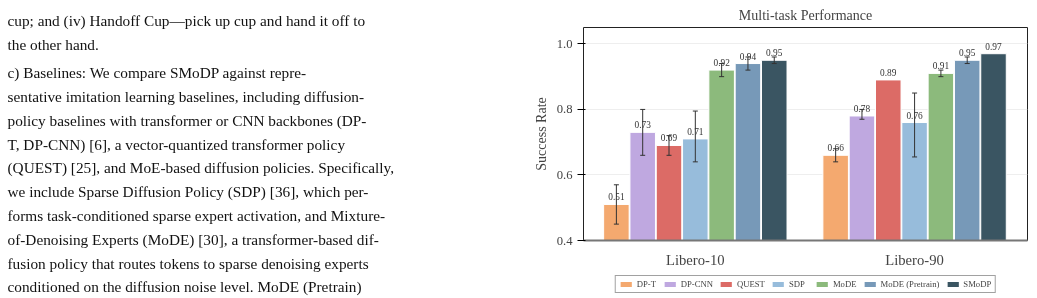  I want to click on text: c) Baselines: We compare SMoDP against repre-, so click(157, 73).